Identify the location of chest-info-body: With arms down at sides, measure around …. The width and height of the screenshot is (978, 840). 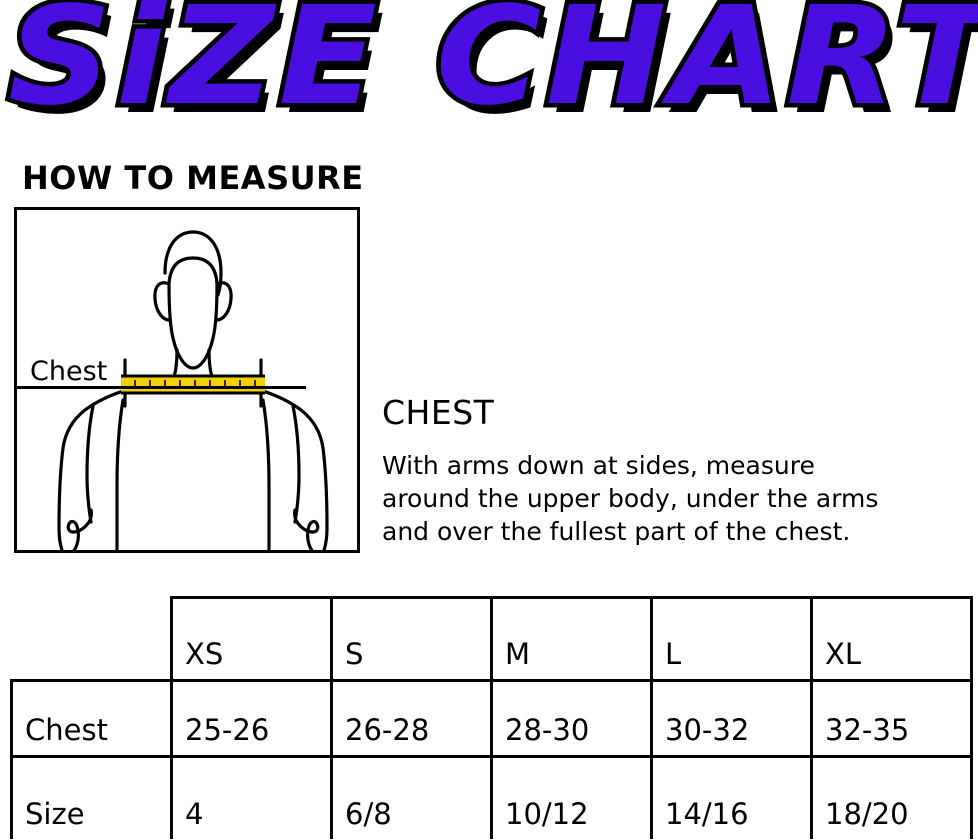
(678, 498).